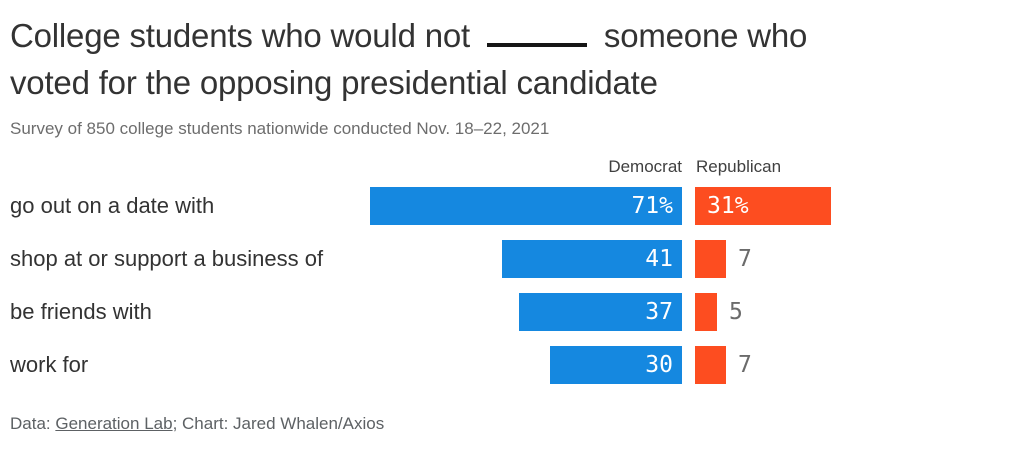 Image resolution: width=1027 pixels, height=453 pixels. What do you see at coordinates (600, 312) in the screenshot?
I see `democrat-bar: 37` at bounding box center [600, 312].